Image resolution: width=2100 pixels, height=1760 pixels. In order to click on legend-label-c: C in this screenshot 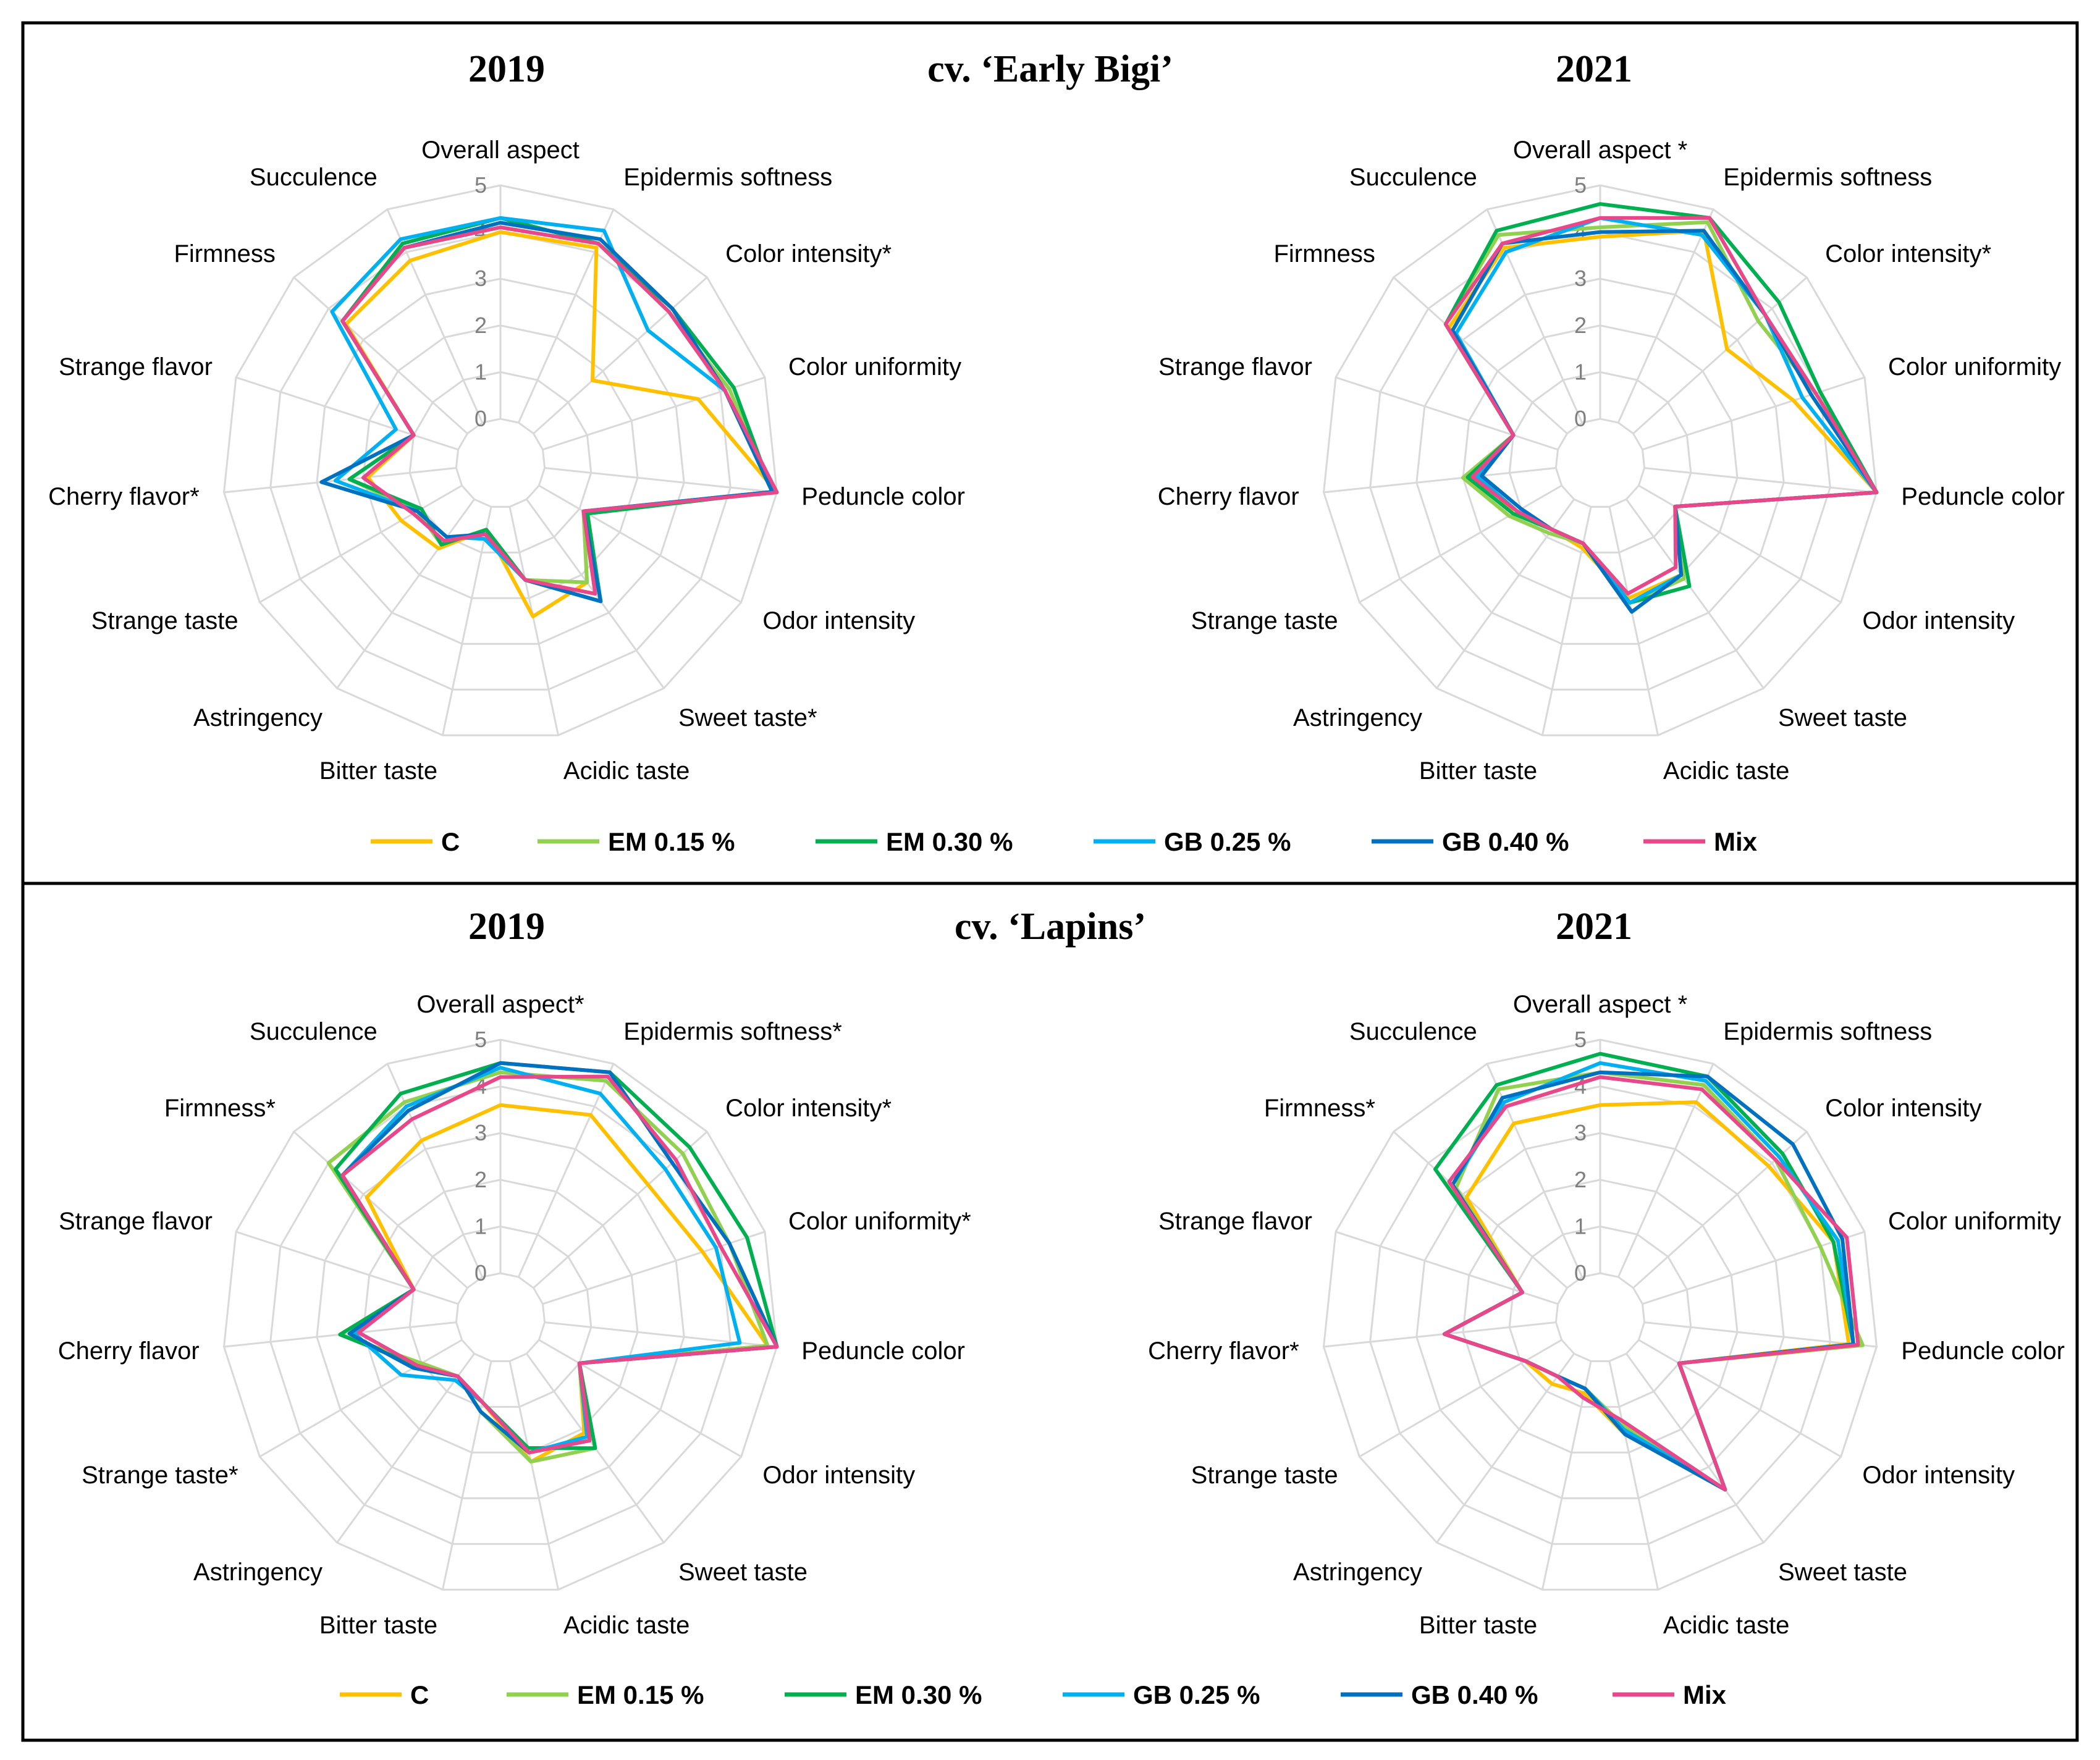, I will do `click(450, 841)`.